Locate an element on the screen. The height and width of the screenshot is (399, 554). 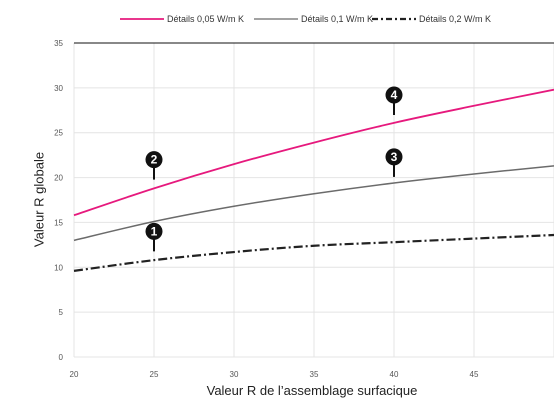
y-axis-title: Valeur R globale is located at coordinates (39, 199).